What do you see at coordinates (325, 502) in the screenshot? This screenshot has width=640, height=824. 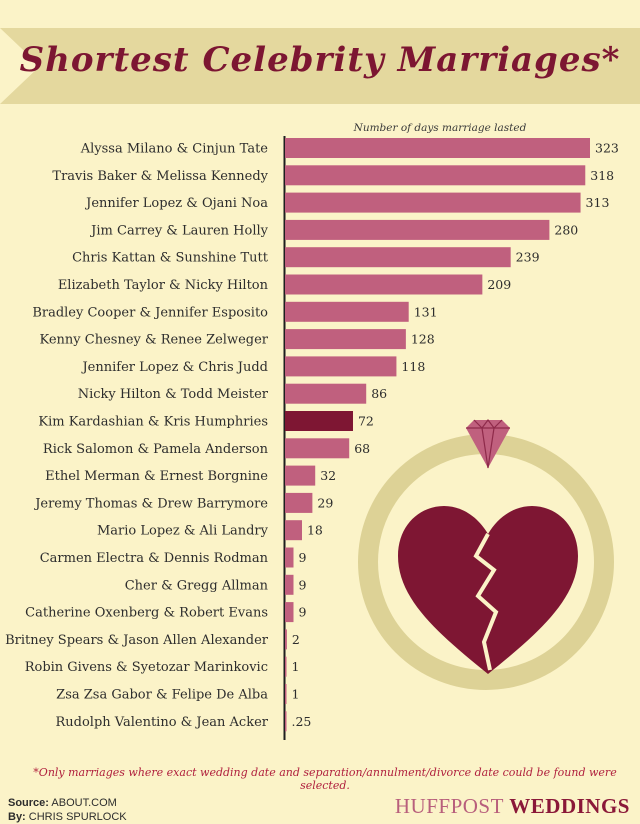 I see `value-label: 29` at bounding box center [325, 502].